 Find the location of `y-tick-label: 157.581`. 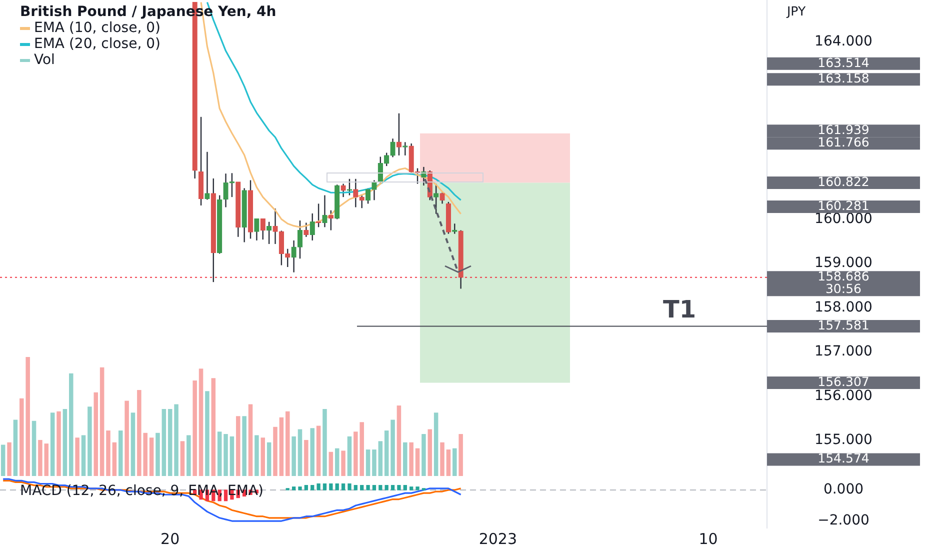

y-tick-label: 157.581 is located at coordinates (844, 325).